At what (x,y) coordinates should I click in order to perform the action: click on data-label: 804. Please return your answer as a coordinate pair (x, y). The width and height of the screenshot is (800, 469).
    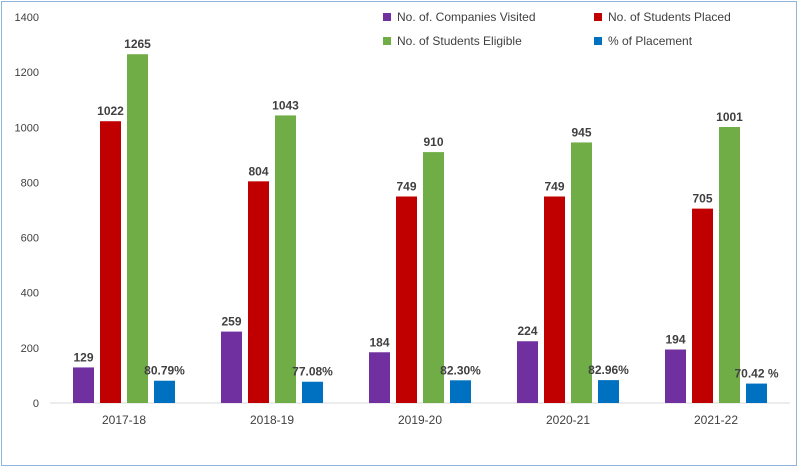
    Looking at the image, I should click on (258, 171).